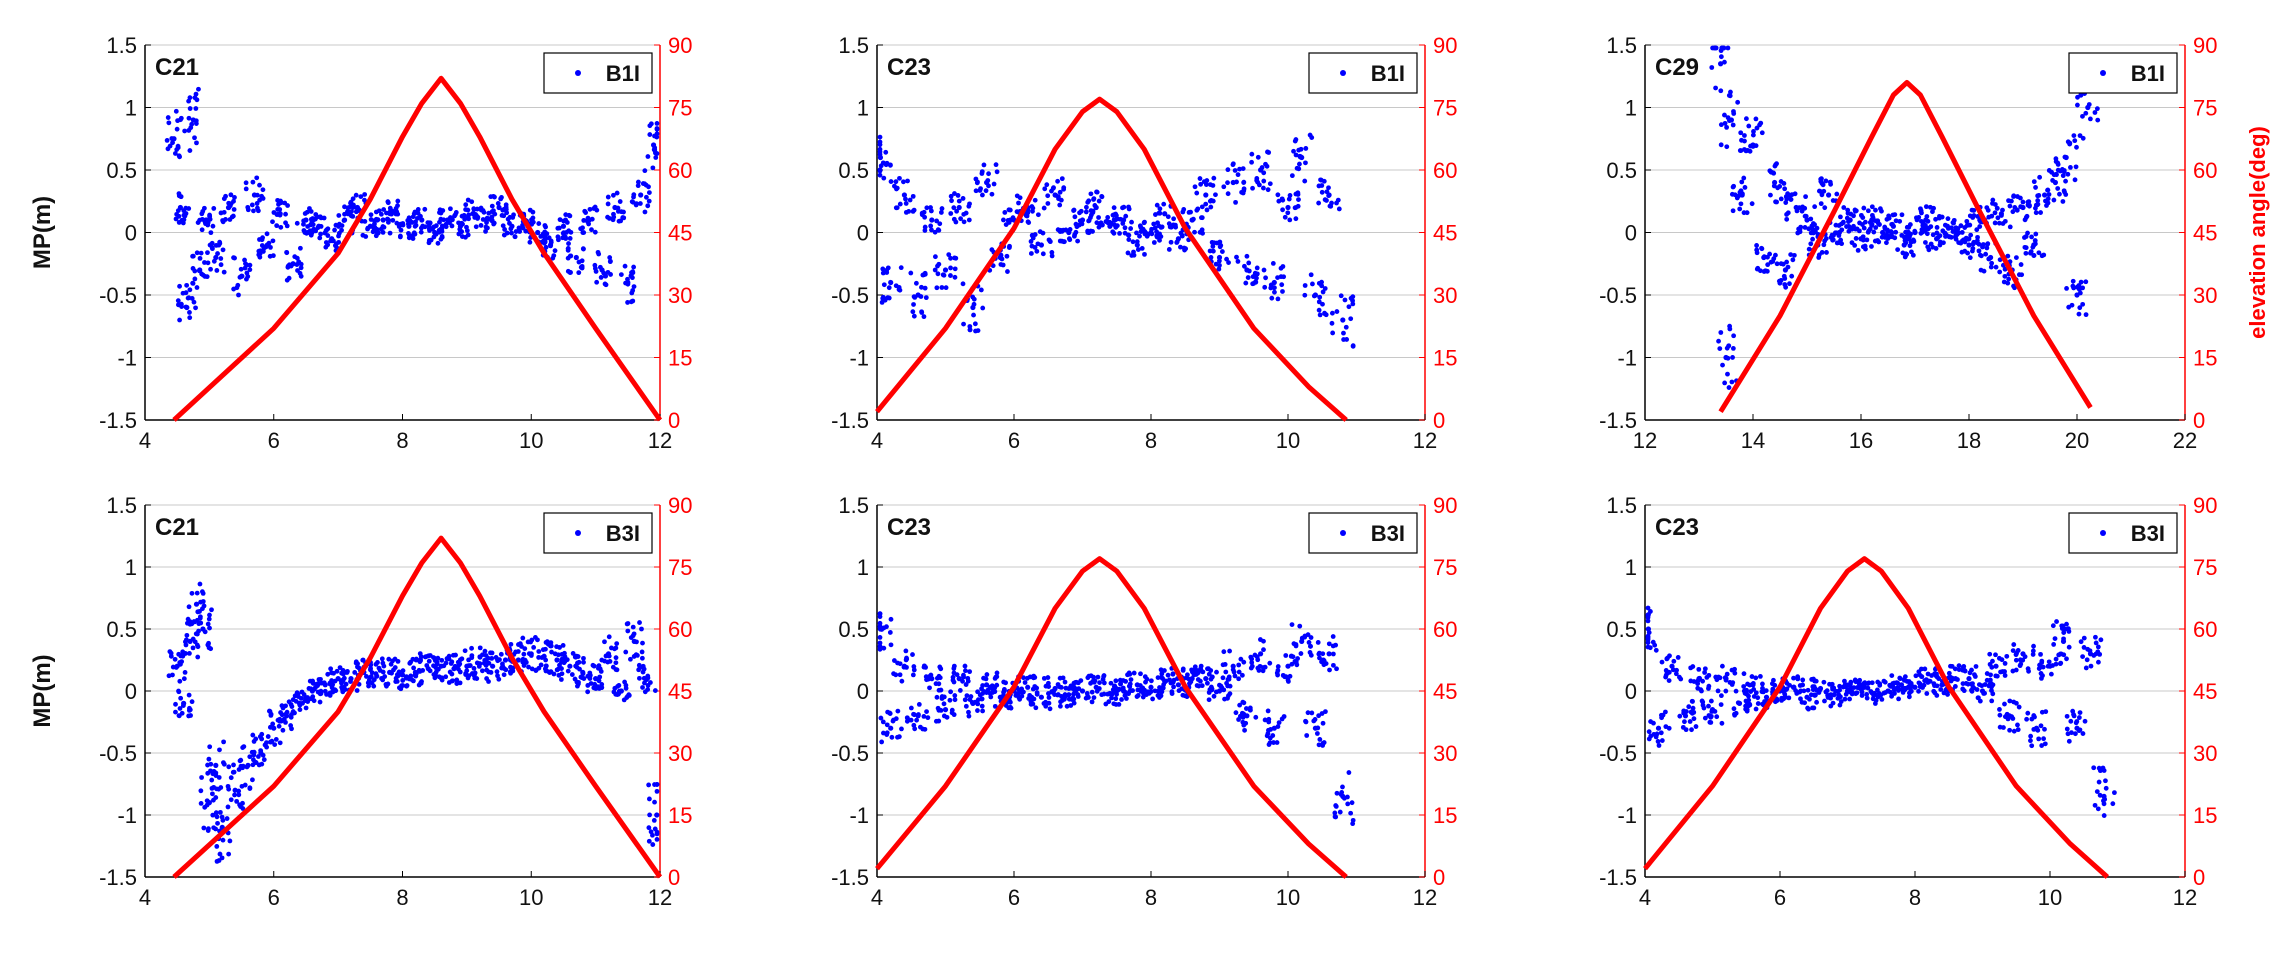 The image size is (2288, 957). What do you see at coordinates (680, 567) in the screenshot?
I see `y-tick-label-right: 75` at bounding box center [680, 567].